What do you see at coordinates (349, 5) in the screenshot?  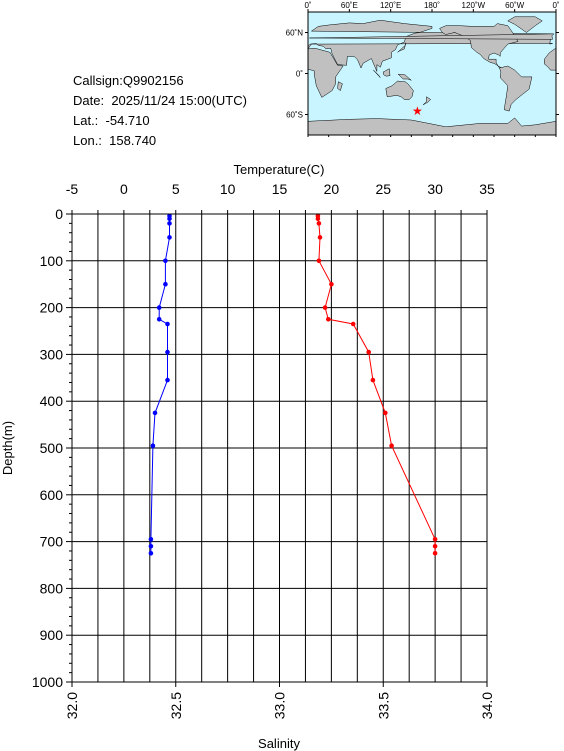 I see `map-lon-label: 60˚E` at bounding box center [349, 5].